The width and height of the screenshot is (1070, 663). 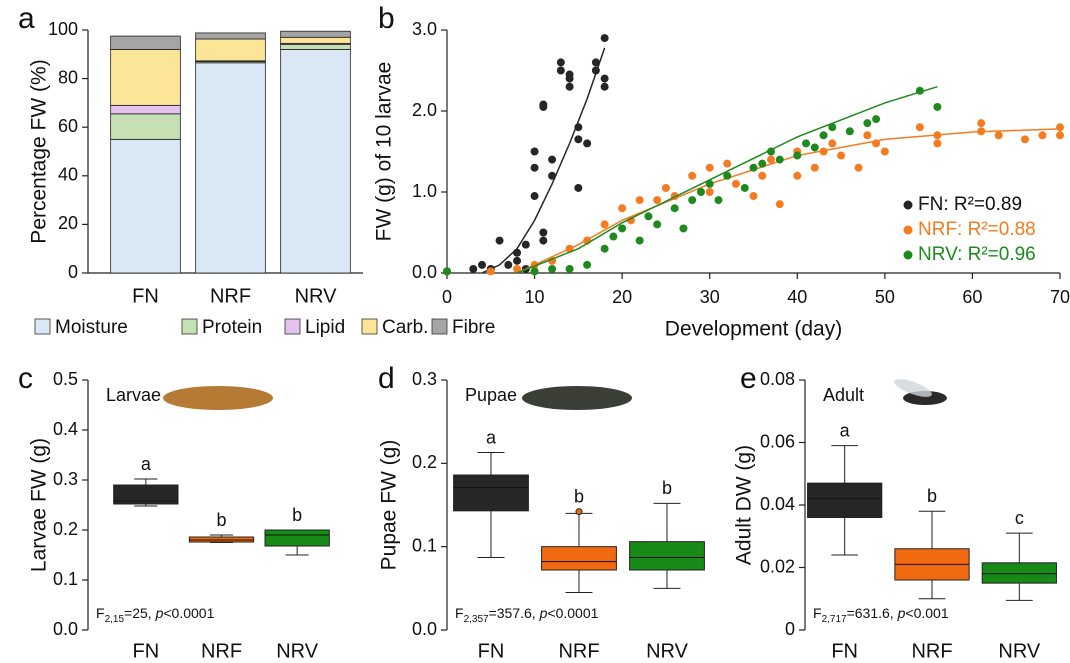 What do you see at coordinates (386, 18) in the screenshot?
I see `panel-letter: b` at bounding box center [386, 18].